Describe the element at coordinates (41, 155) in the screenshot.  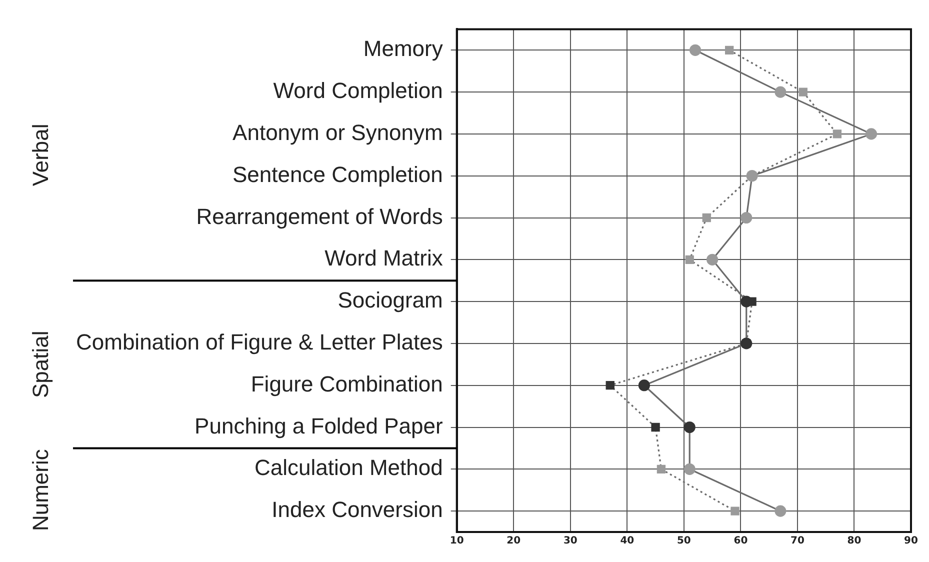
I see `text: Verbal` at that location.